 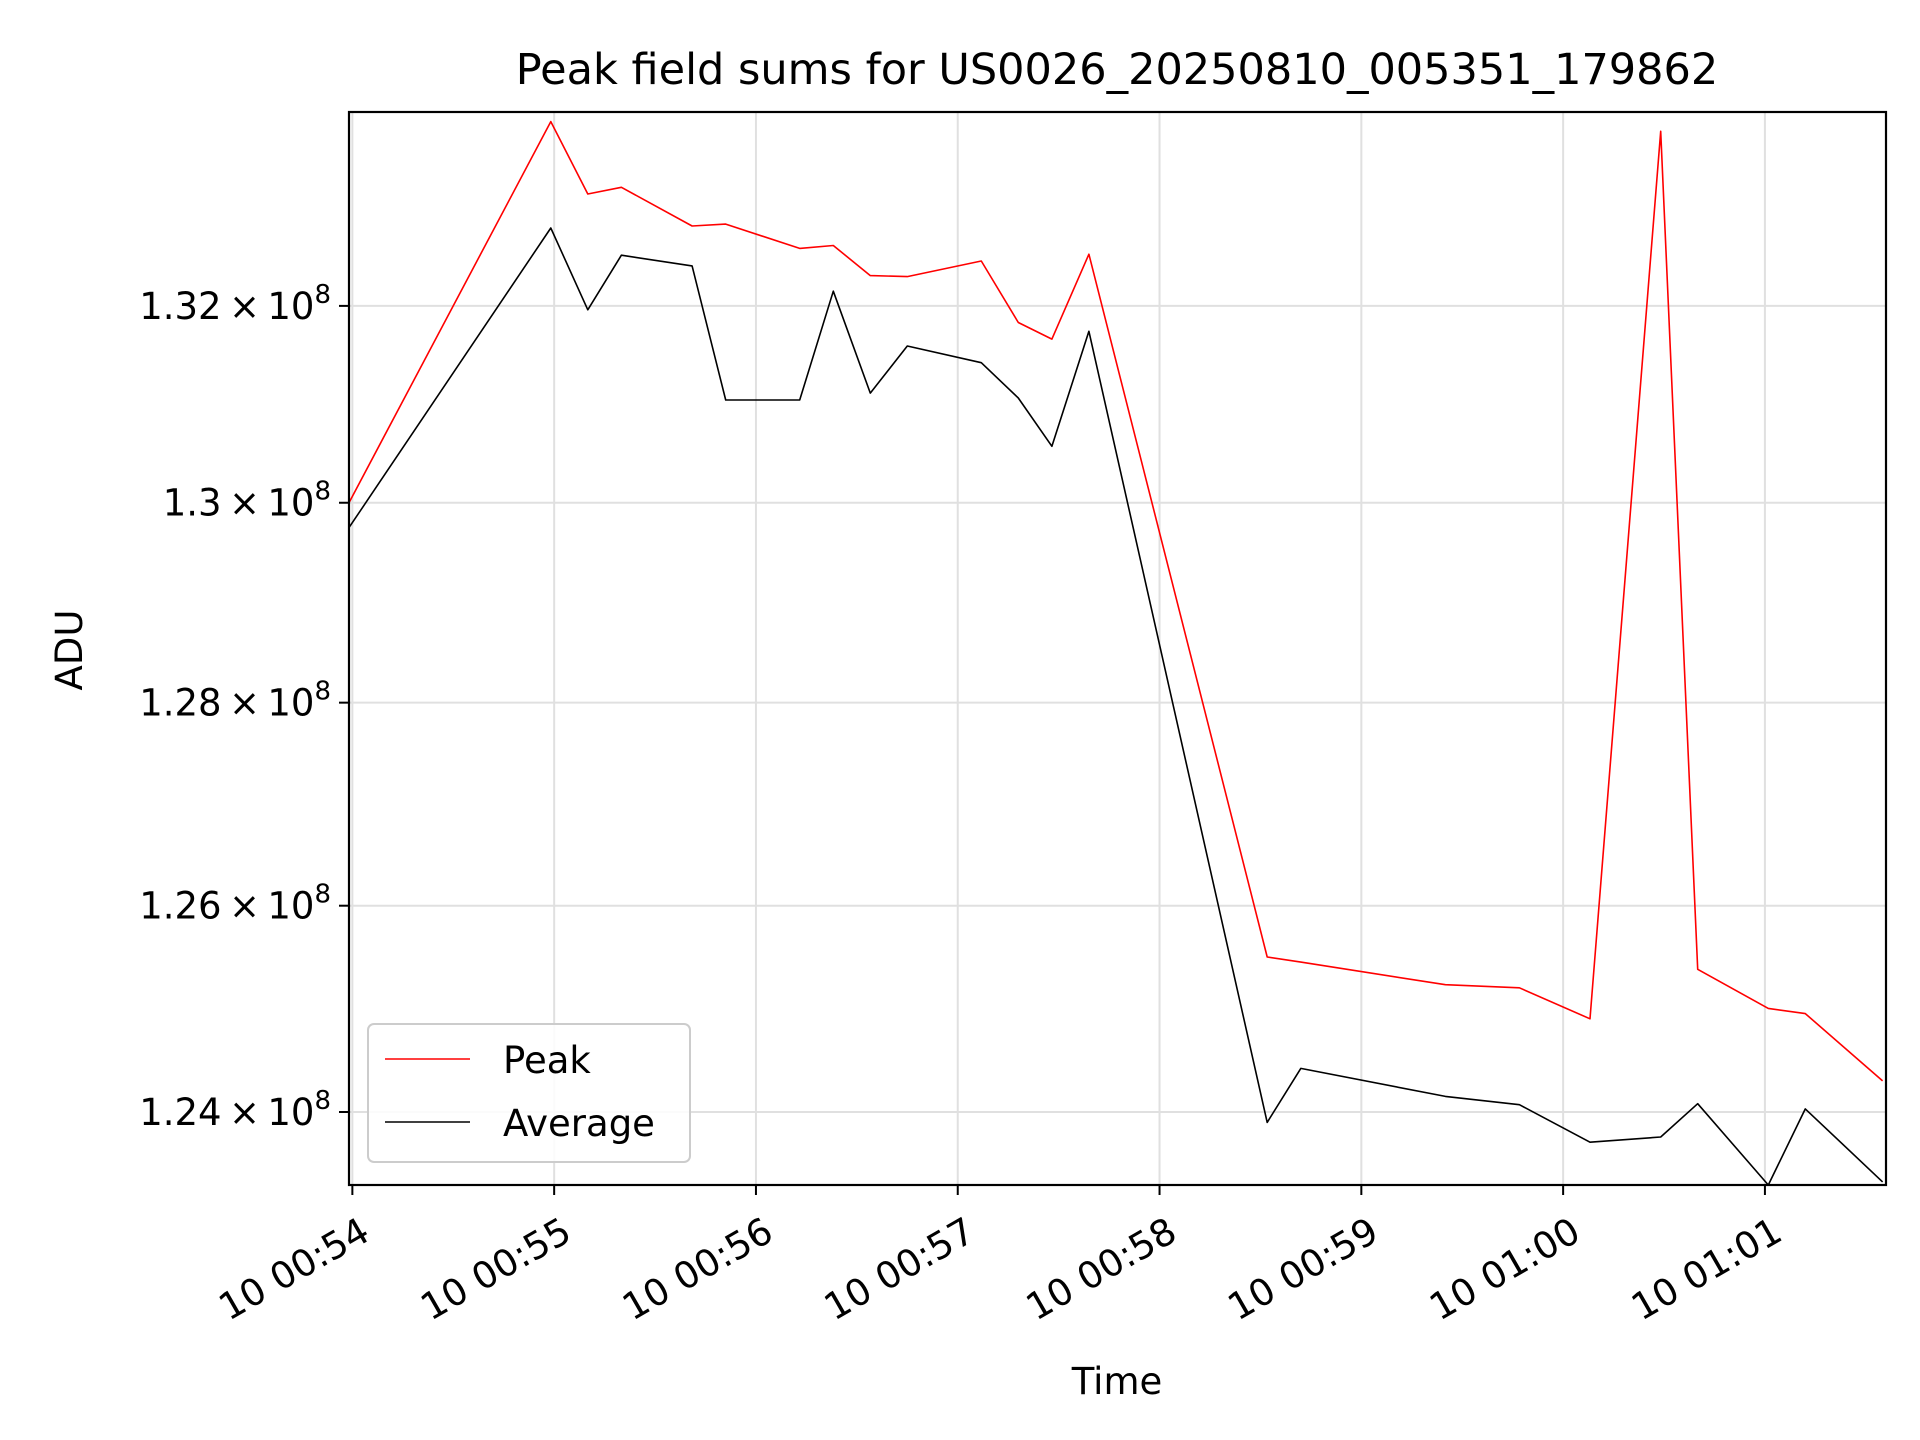 What do you see at coordinates (69, 650) in the screenshot?
I see `y-axis-label: ADU` at bounding box center [69, 650].